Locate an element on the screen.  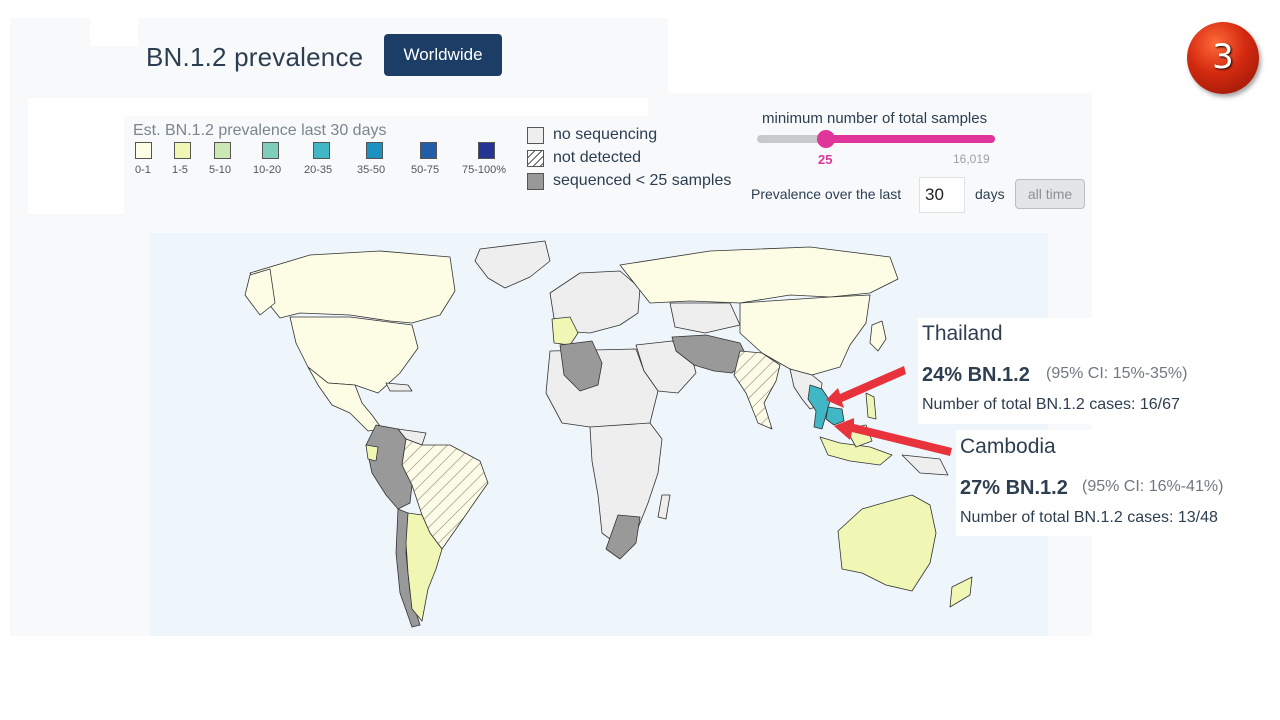
legend-label: 10-20 is located at coordinates (267, 170).